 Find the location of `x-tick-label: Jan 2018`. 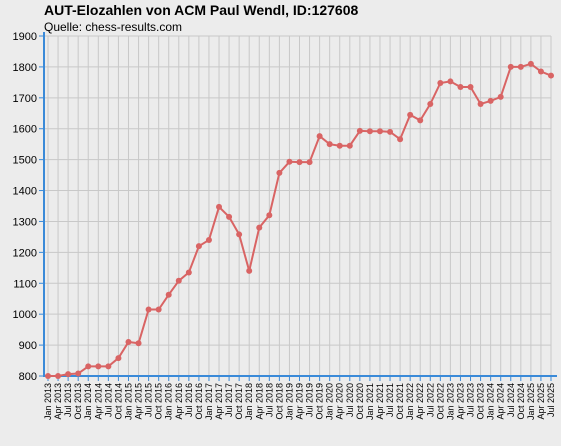

x-tick-label: Jan 2018 is located at coordinates (249, 401).